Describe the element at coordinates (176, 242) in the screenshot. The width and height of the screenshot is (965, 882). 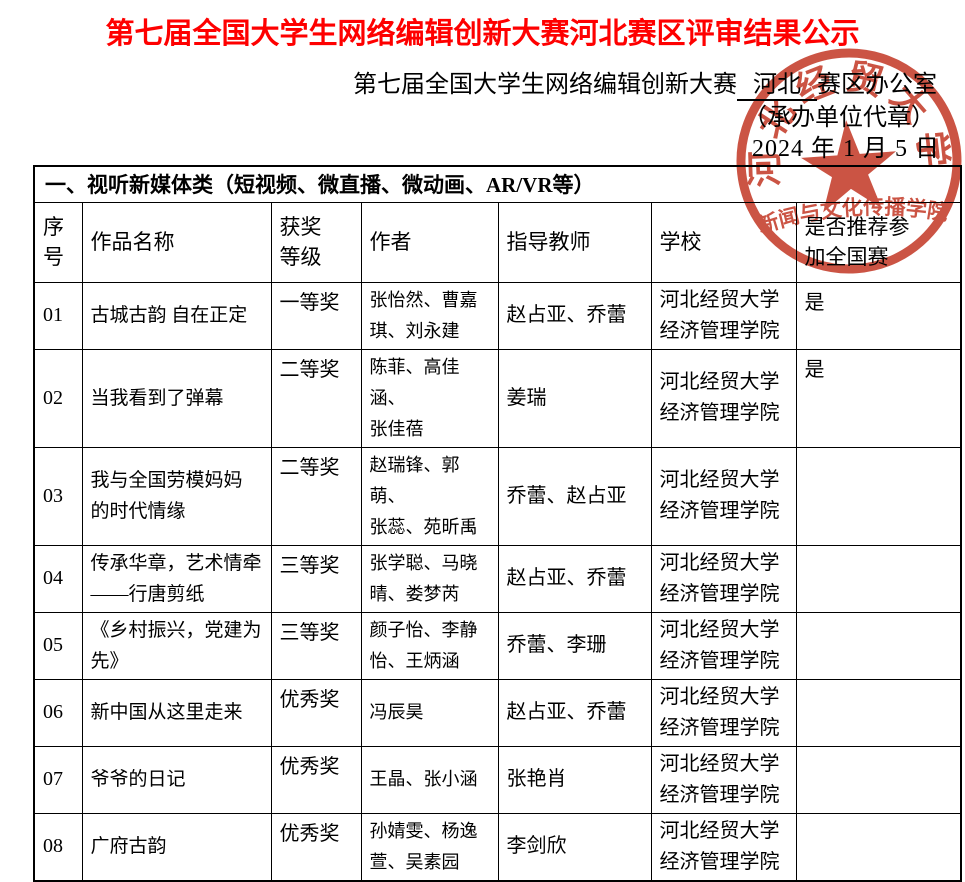
I see `column-header-title: 作品名称` at that location.